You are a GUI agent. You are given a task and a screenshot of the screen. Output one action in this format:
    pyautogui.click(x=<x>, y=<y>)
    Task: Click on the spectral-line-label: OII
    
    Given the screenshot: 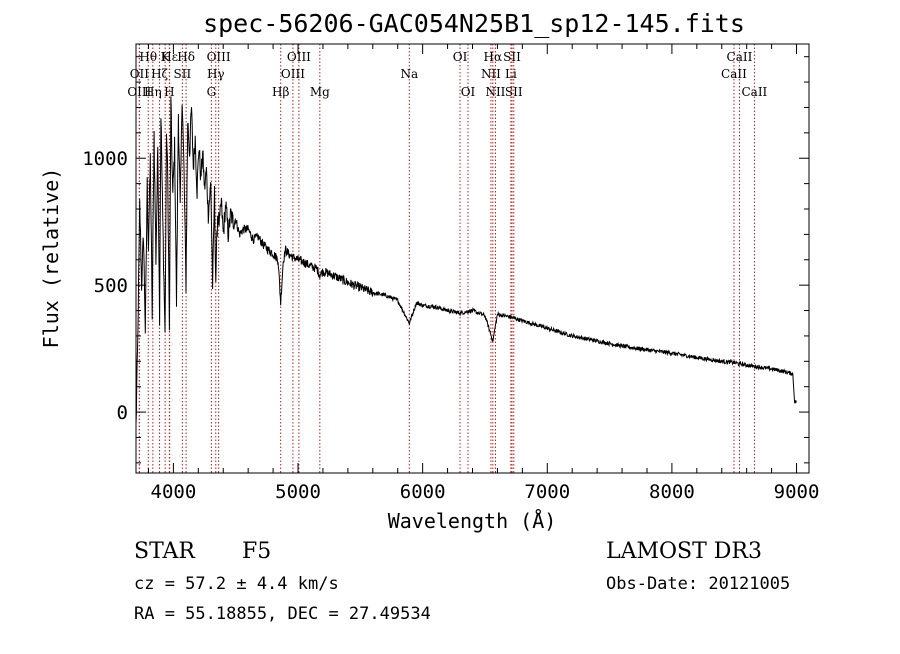 What is the action you would take?
    pyautogui.click(x=140, y=74)
    